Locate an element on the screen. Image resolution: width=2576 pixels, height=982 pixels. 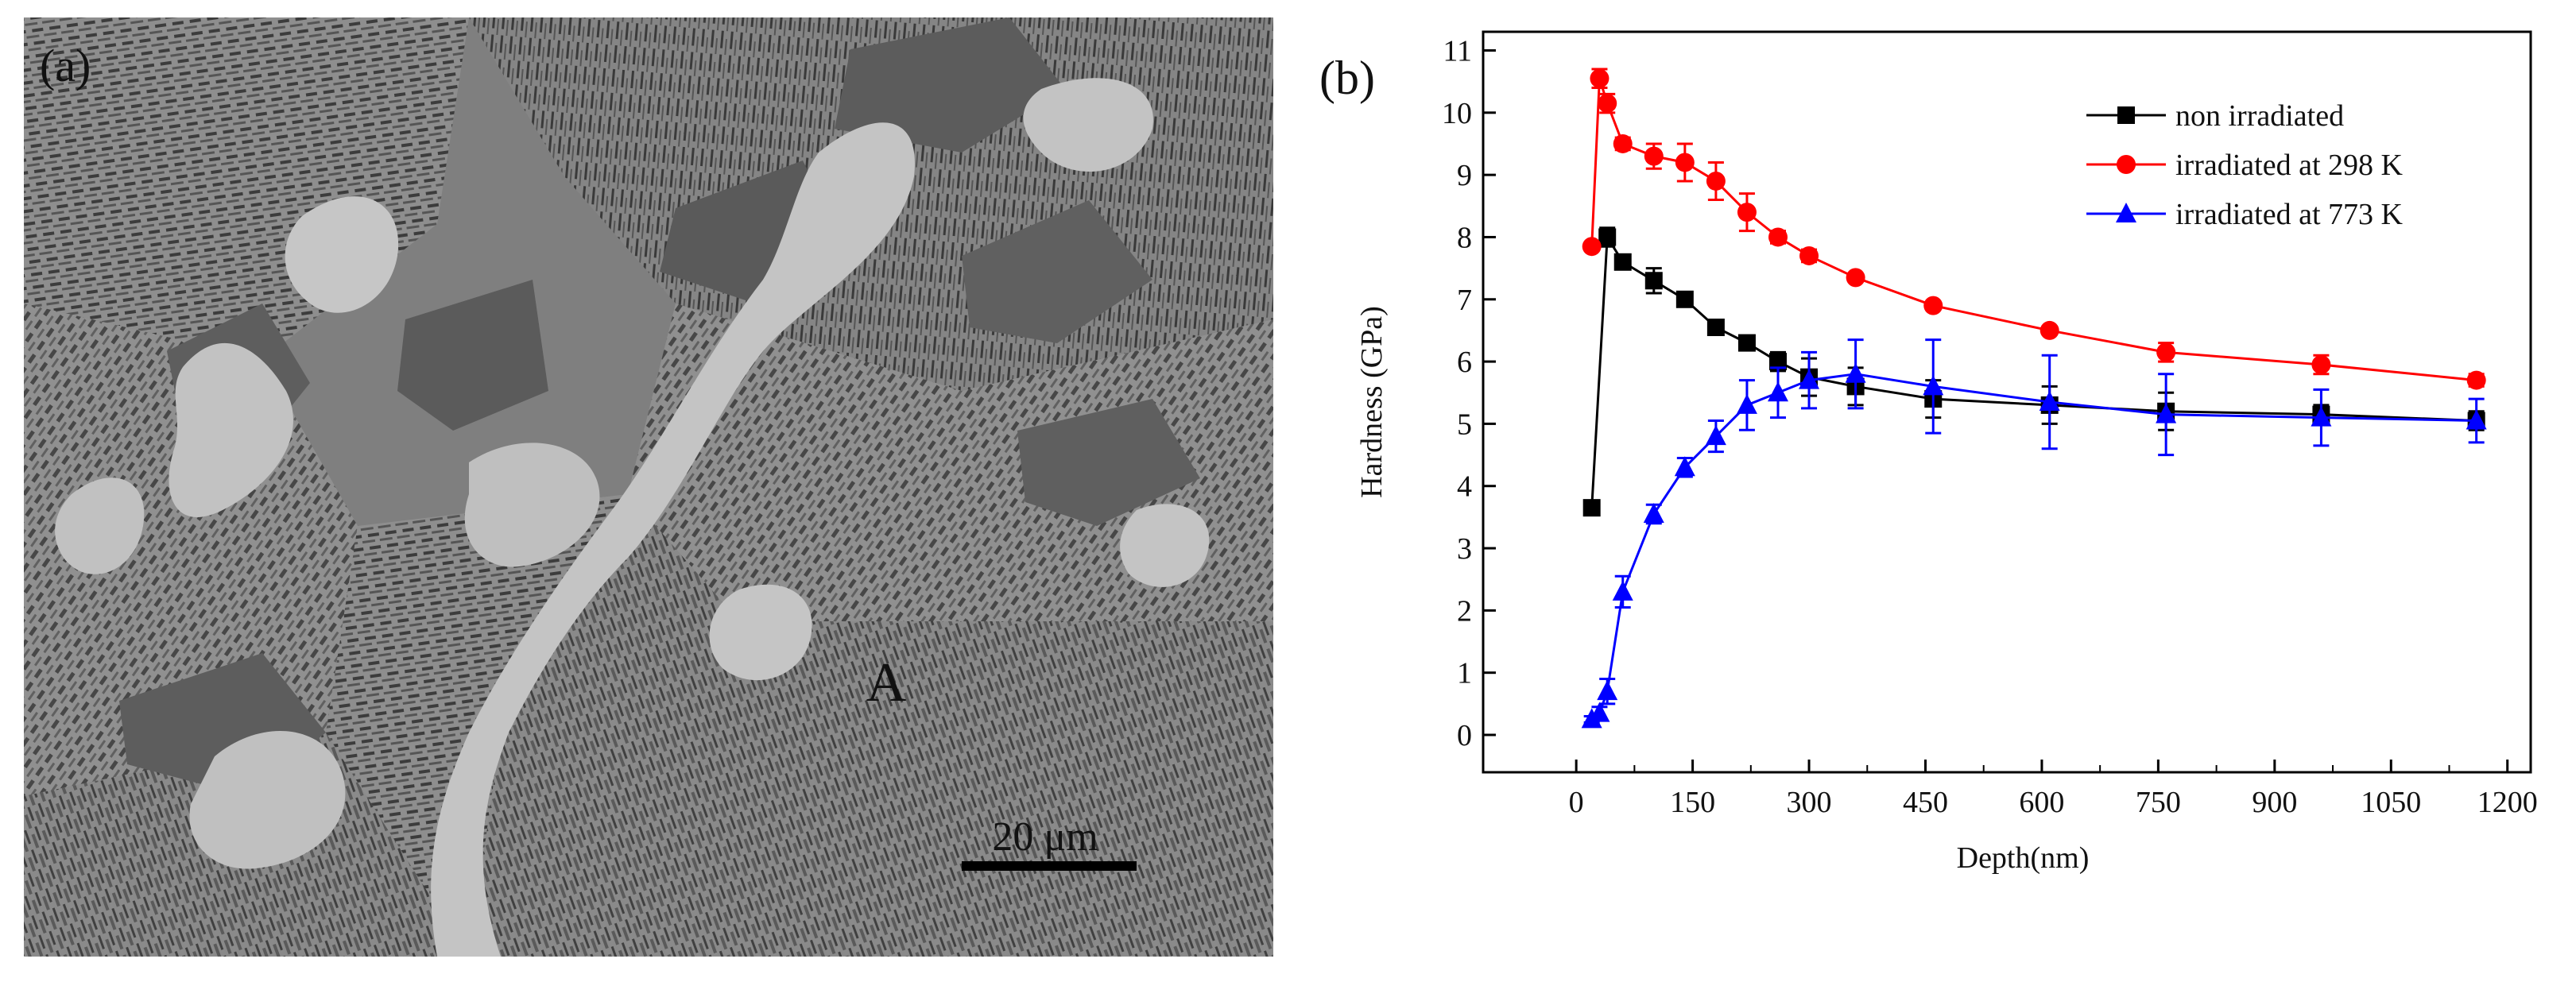
x-tick-label: 1050 is located at coordinates (2391, 803).